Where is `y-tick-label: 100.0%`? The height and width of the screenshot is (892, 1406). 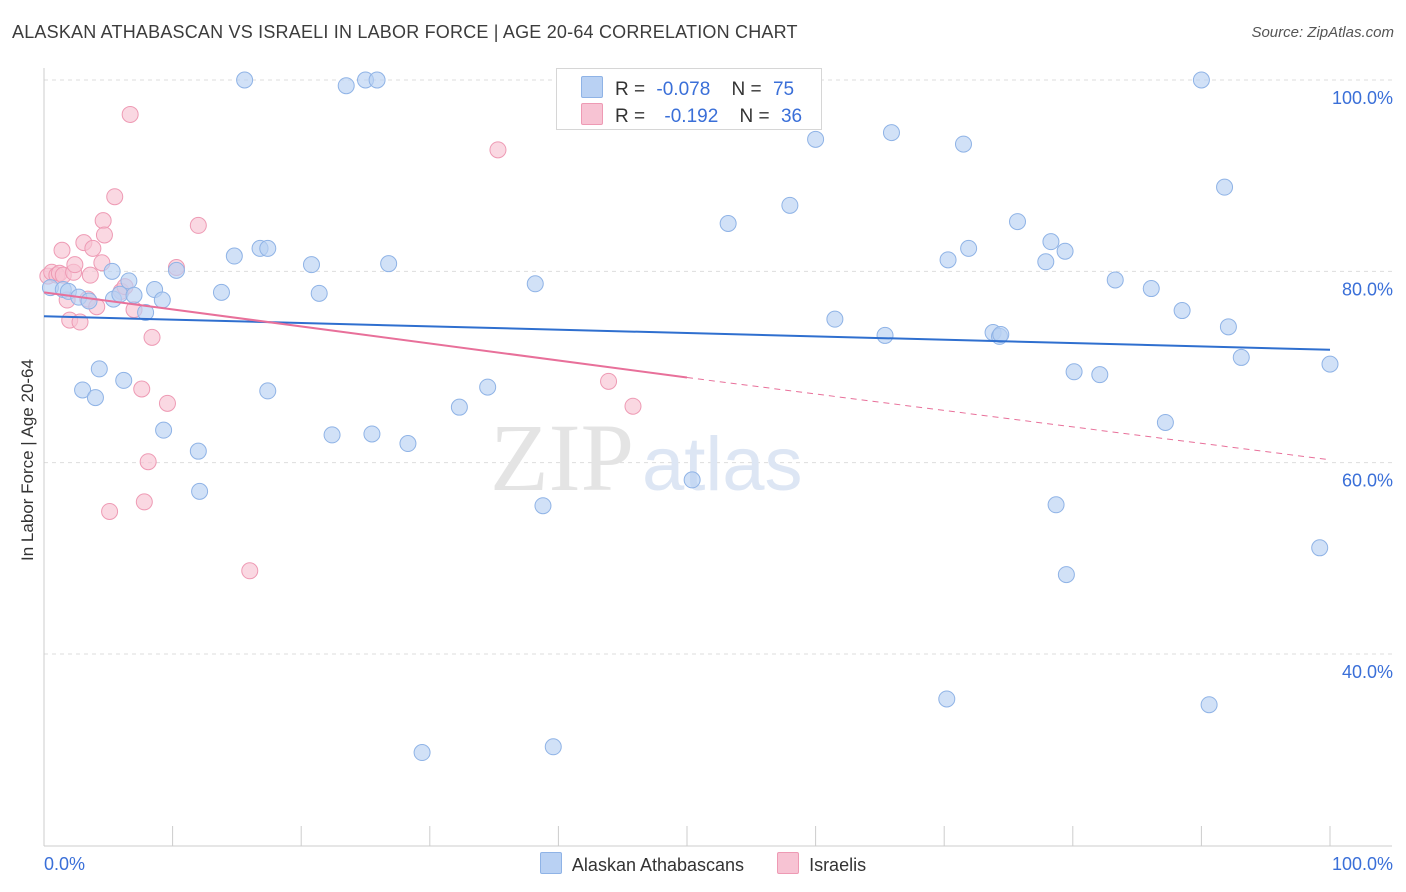
y-tick-label: 100.0% is located at coordinates (1362, 98).